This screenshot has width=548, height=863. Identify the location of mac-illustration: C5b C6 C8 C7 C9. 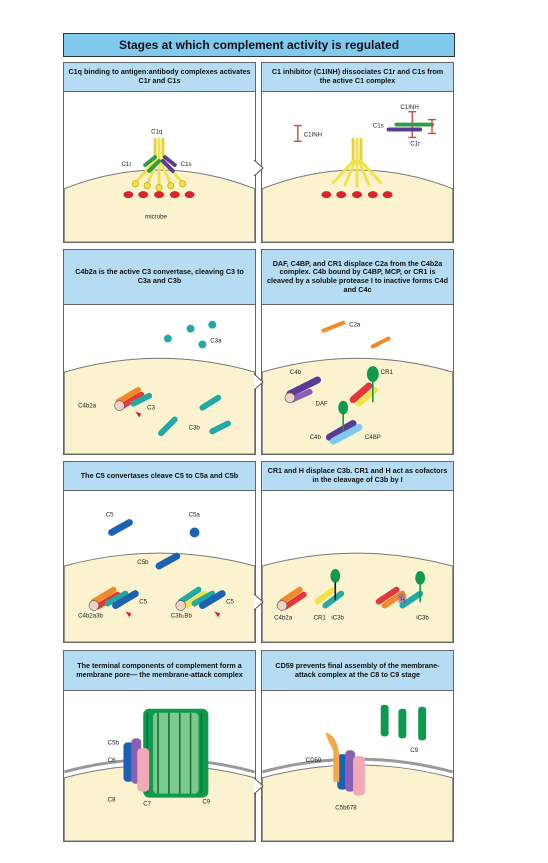
(159, 774).